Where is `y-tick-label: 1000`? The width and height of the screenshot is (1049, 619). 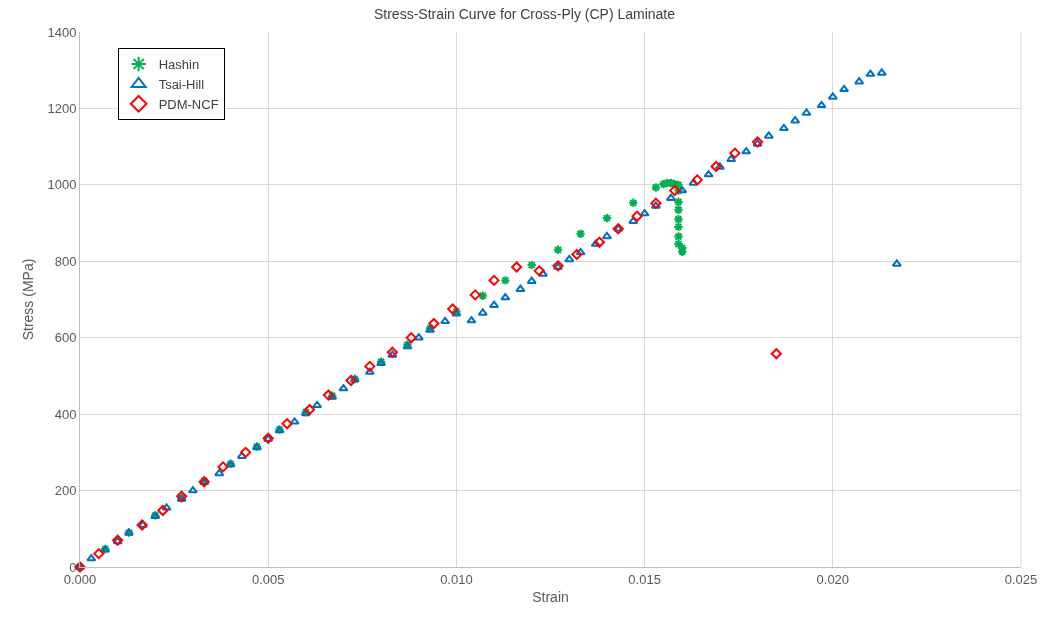
y-tick-label: 1000 is located at coordinates (62, 185).